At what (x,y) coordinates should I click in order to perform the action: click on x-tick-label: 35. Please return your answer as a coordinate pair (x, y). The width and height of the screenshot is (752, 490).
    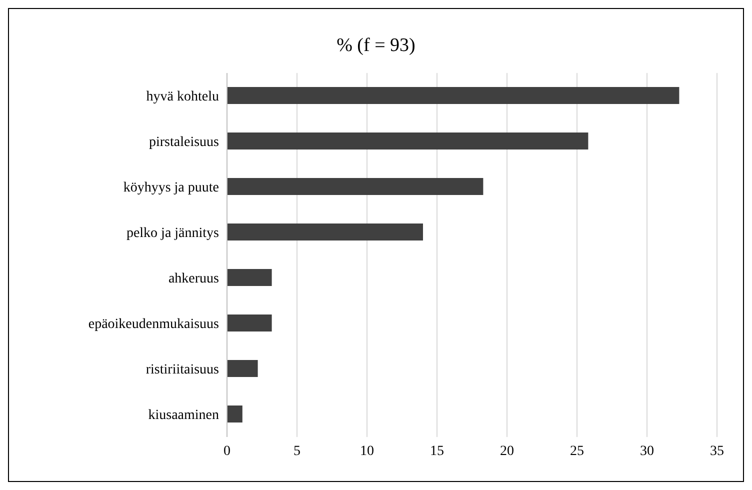
    Looking at the image, I should click on (717, 451).